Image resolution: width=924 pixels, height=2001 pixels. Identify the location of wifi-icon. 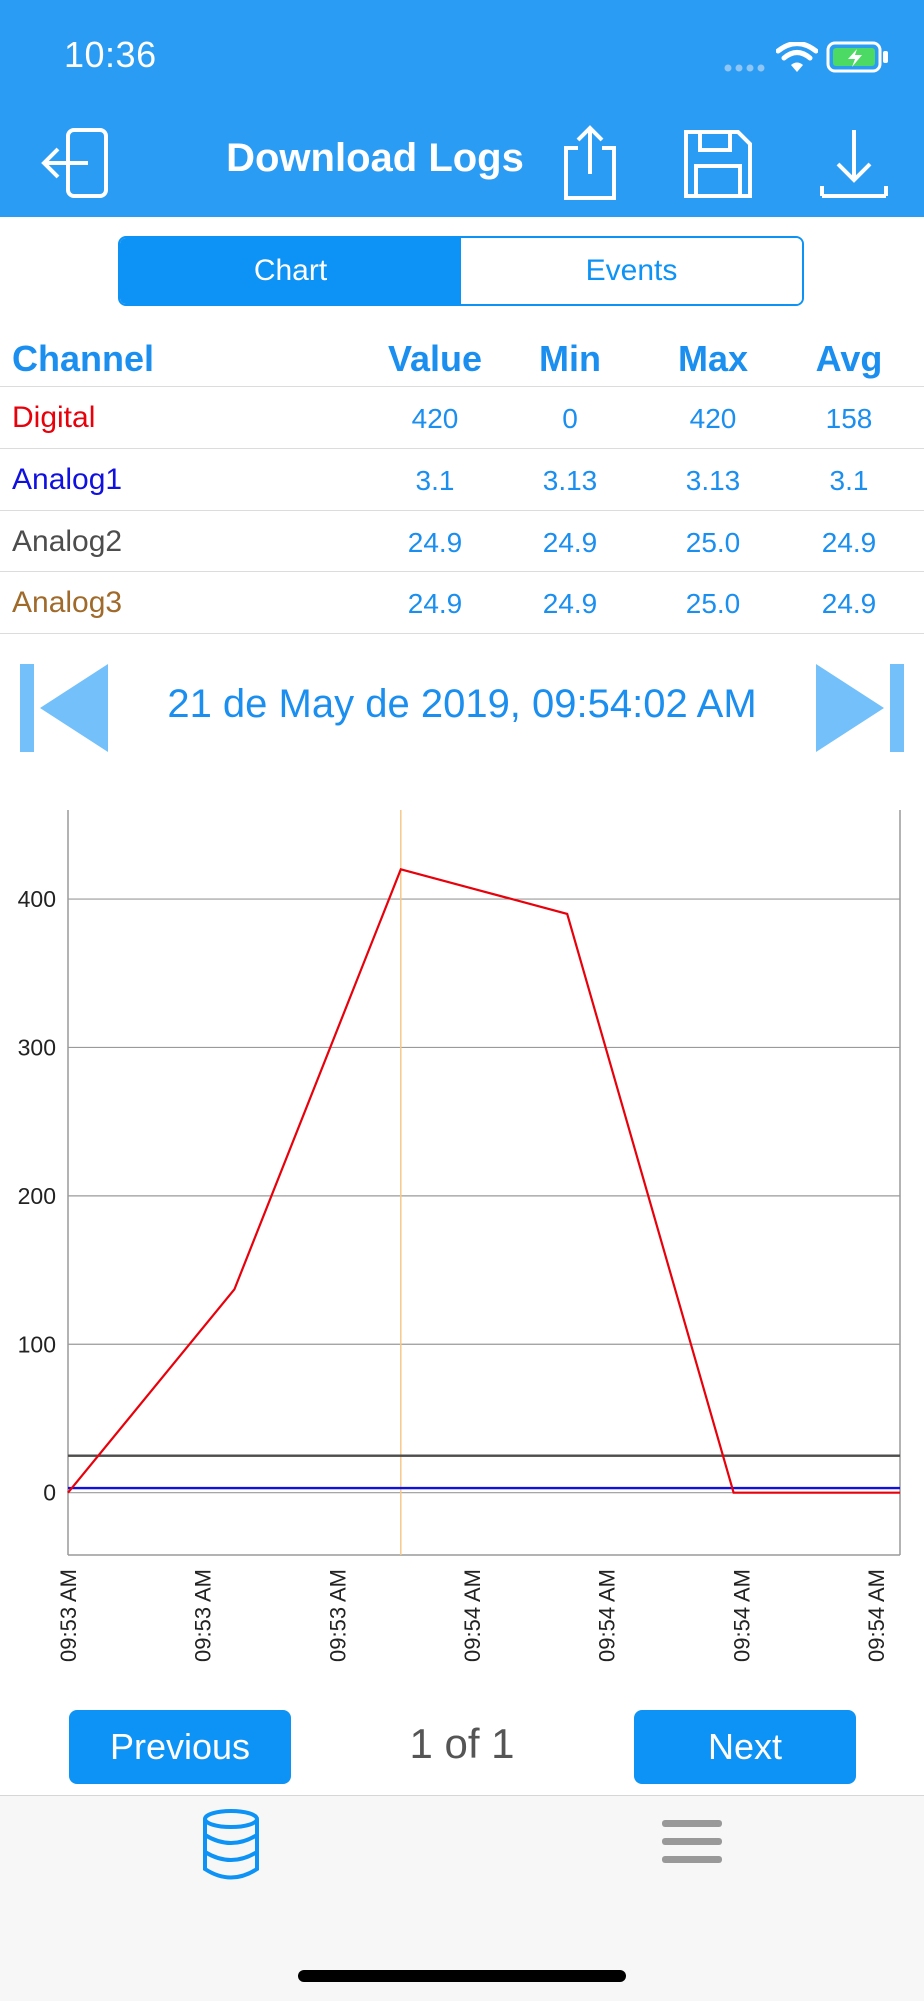
(797, 57).